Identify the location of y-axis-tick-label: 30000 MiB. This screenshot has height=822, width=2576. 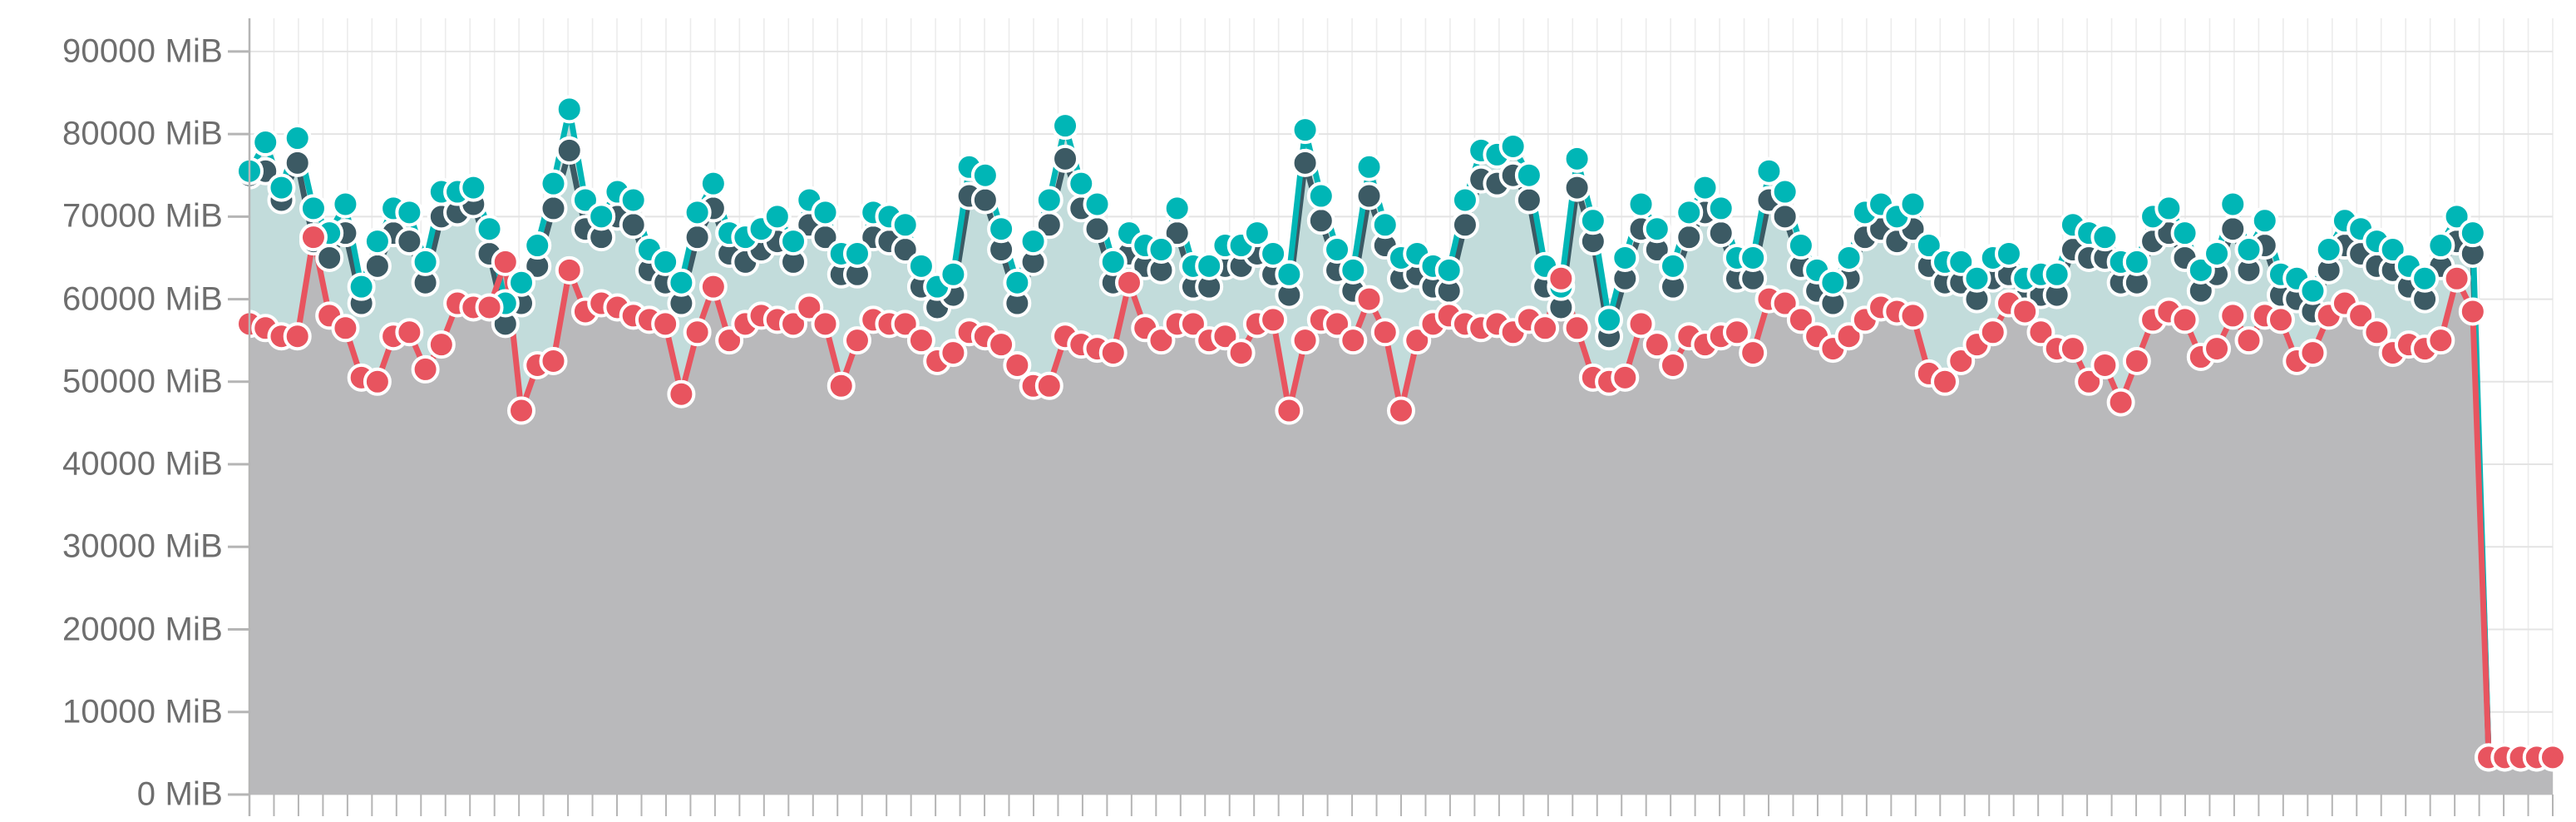
(142, 546).